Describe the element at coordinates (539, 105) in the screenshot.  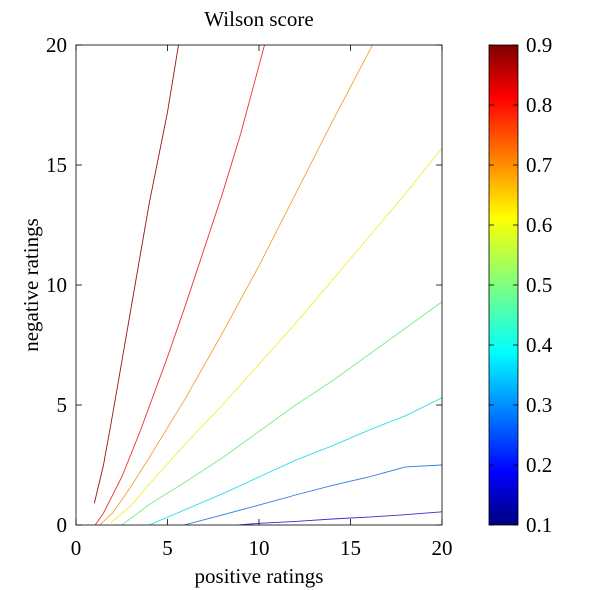
I see `colorbar-tick-label: 0.8` at that location.